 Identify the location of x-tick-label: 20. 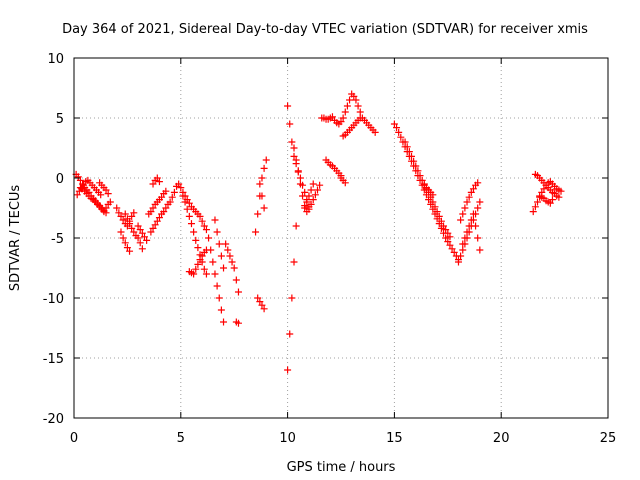
(501, 438).